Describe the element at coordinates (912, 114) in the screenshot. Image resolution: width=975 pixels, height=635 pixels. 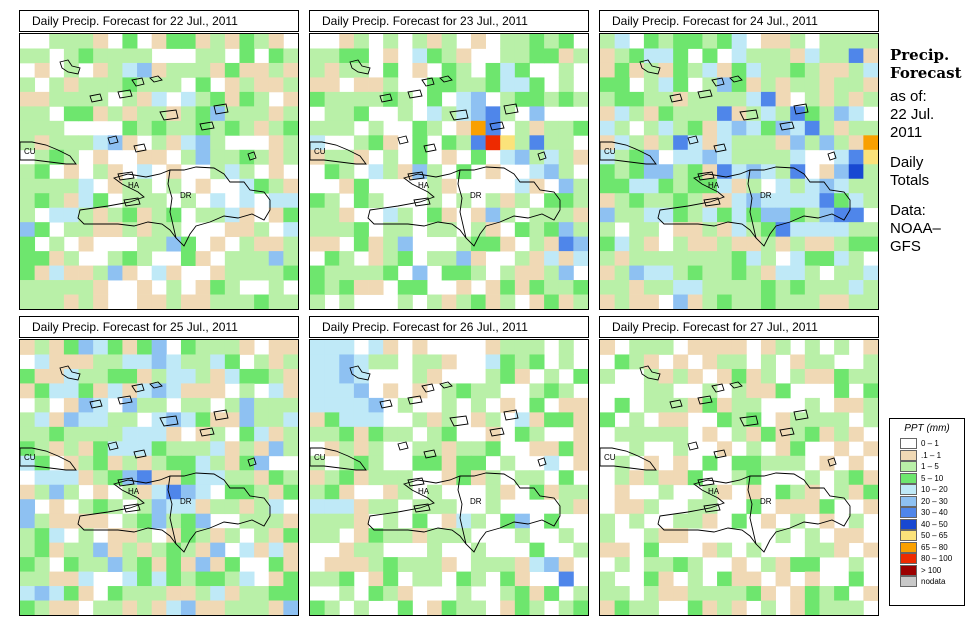
I see `forecast-date-line1: 22 Jul.` at that location.